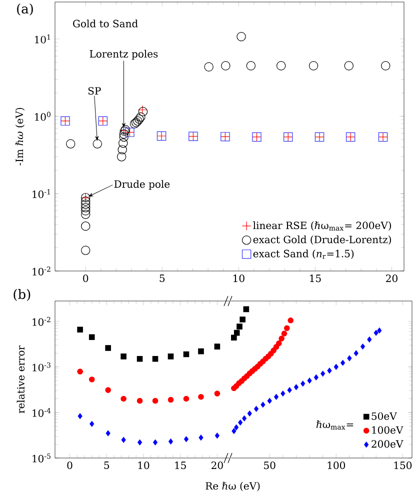 This screenshot has height=503, width=415. What do you see at coordinates (42, 39) in the screenshot?
I see `y-tick-label: 10$^{1}$` at bounding box center [42, 39].